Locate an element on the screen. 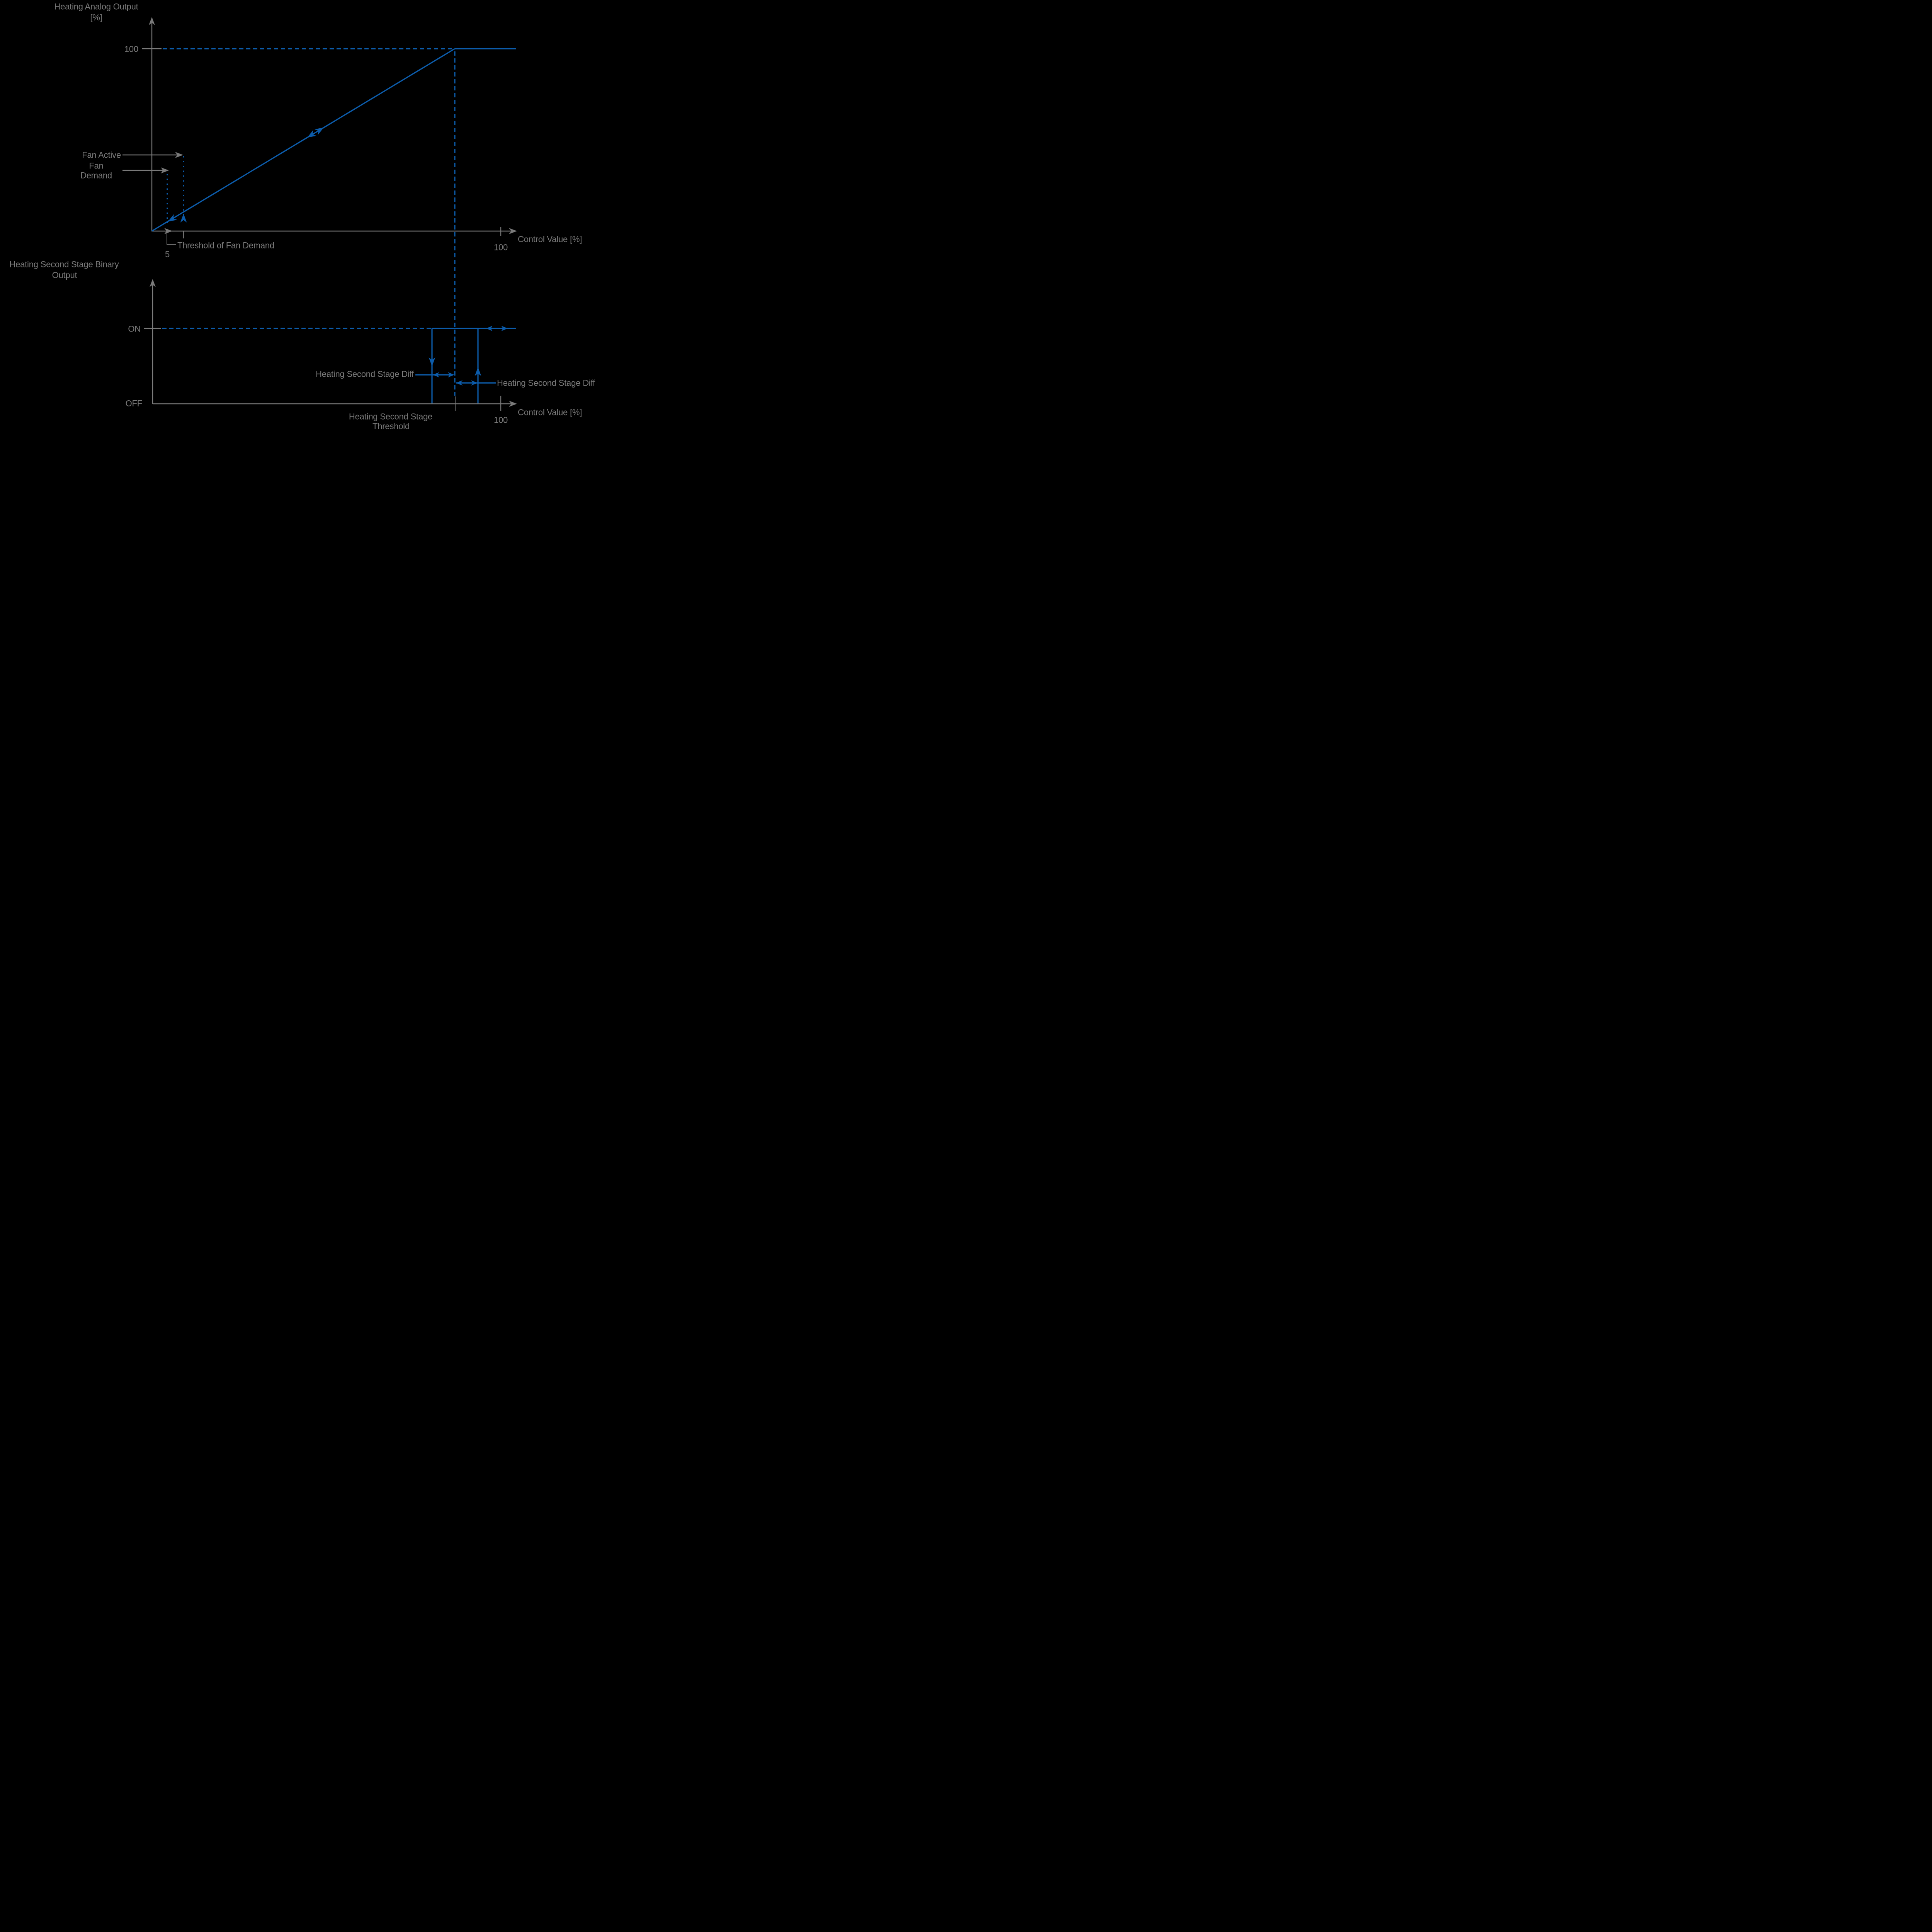  fan-active-label: Fan Active is located at coordinates (102, 155).